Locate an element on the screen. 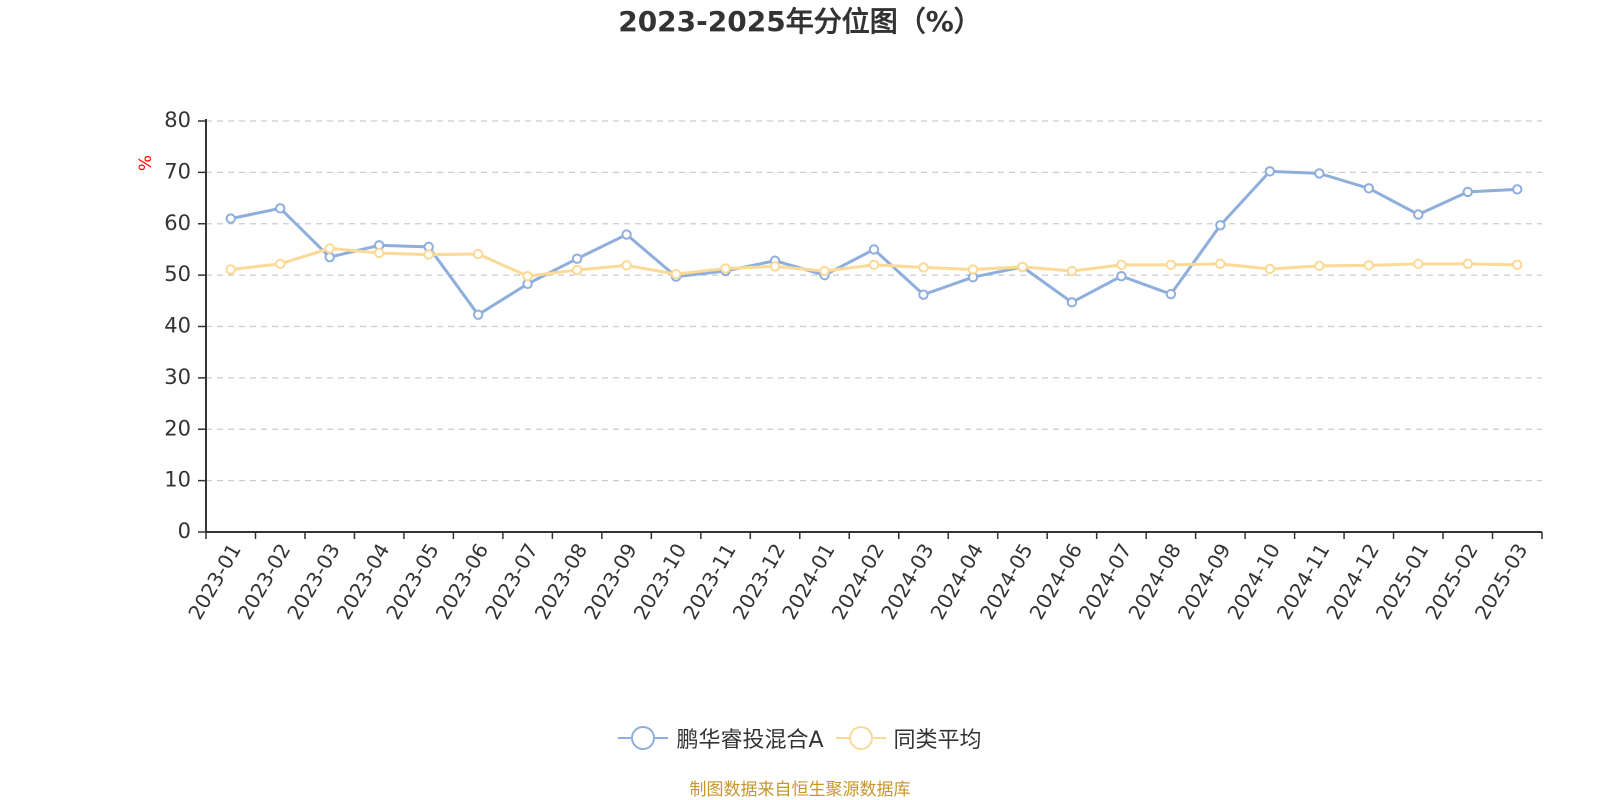 The height and width of the screenshot is (800, 1600). legend: 鹏华睿投混合A 同类平均 is located at coordinates (800, 738).